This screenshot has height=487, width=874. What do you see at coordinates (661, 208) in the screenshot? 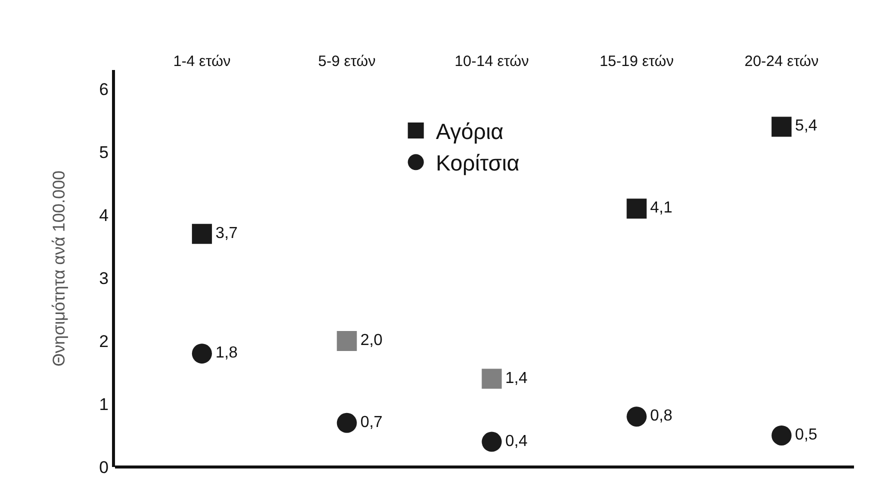
I see `data-label: 4,1` at bounding box center [661, 208].